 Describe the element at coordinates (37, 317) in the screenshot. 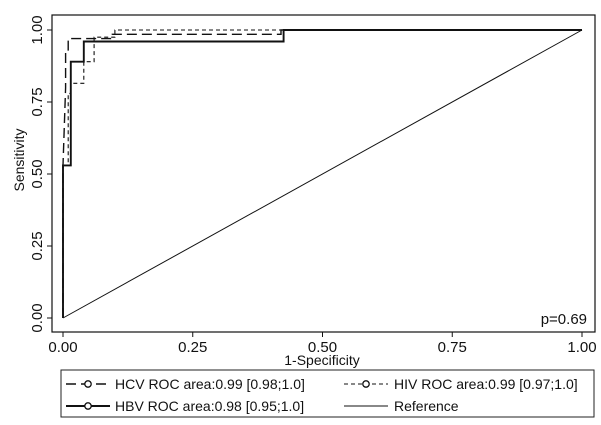

I see `y-tick-label: 0.00` at that location.